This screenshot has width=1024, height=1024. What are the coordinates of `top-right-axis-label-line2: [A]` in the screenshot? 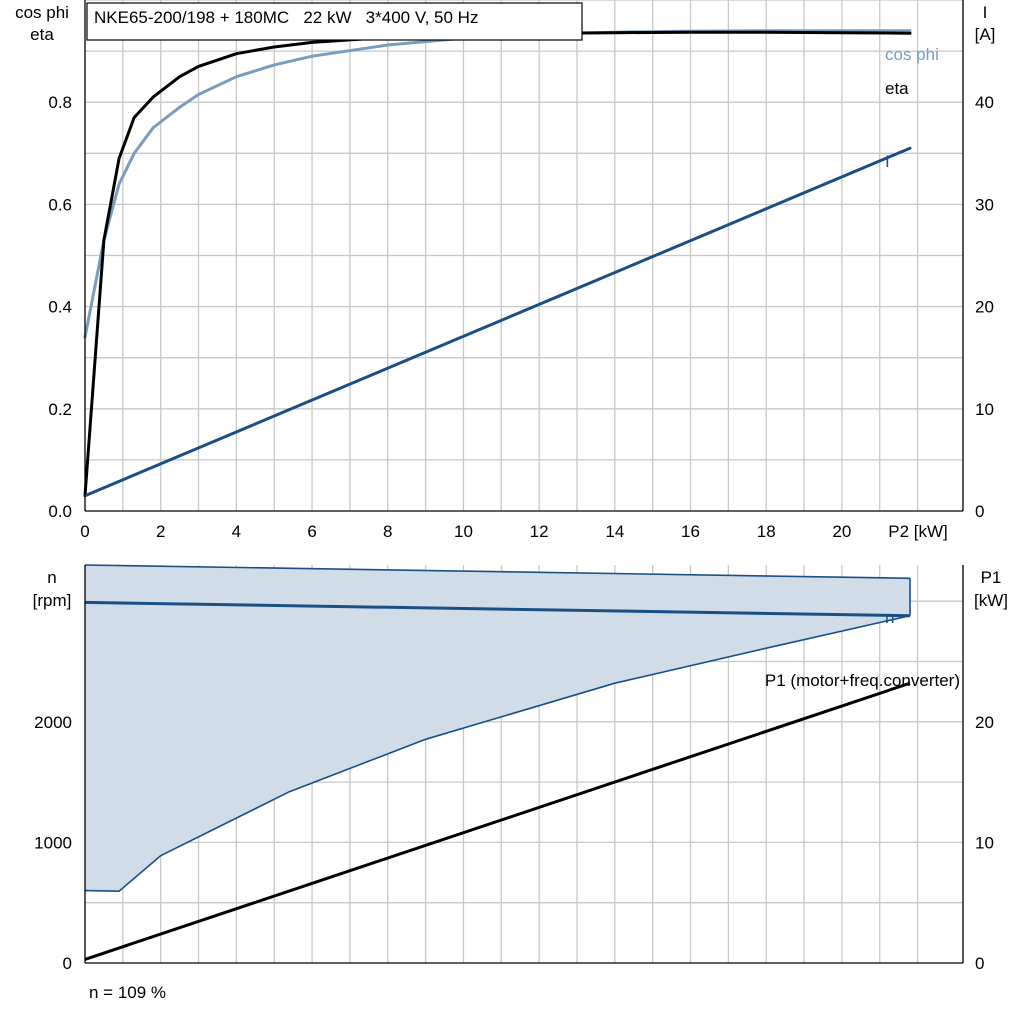 It's located at (985, 34).